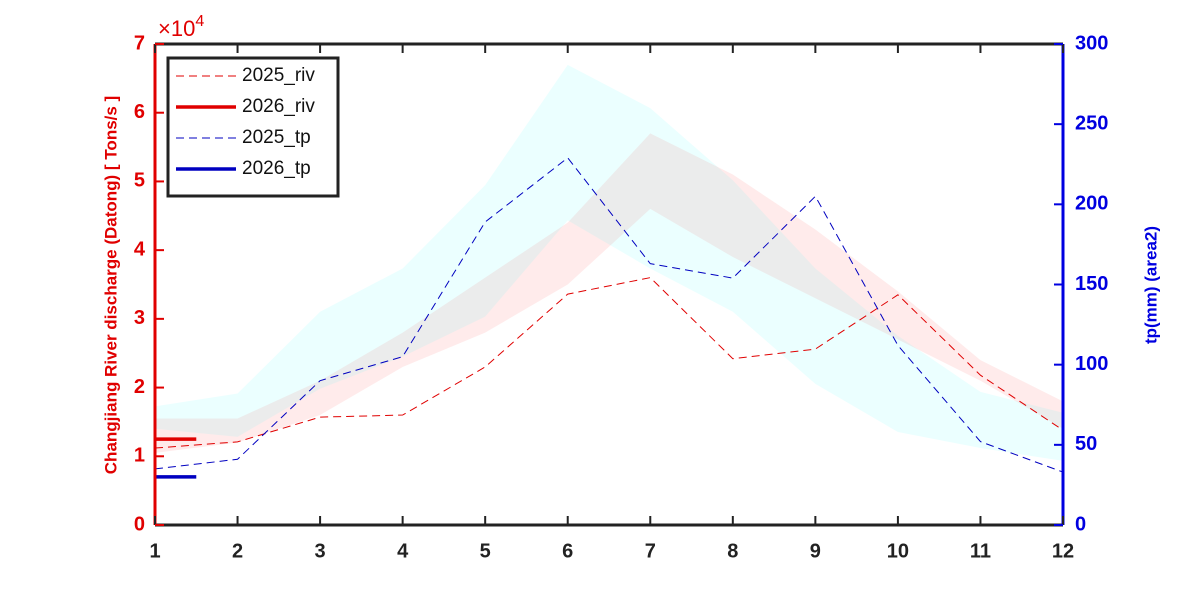  Describe the element at coordinates (276, 137) in the screenshot. I see `legend-label: 2025_tp` at that location.